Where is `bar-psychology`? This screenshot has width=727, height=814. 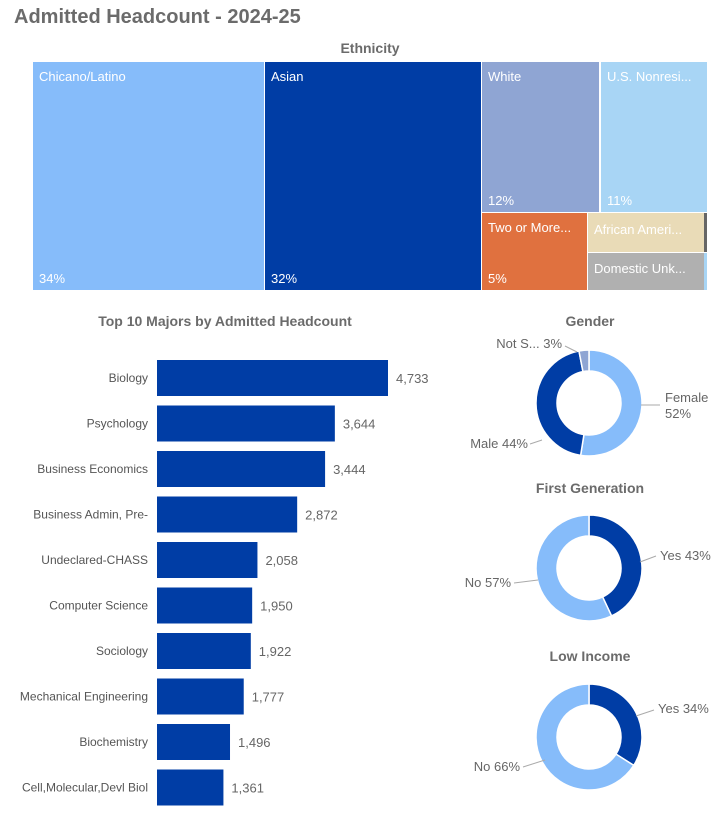 bar-psychology is located at coordinates (246, 423).